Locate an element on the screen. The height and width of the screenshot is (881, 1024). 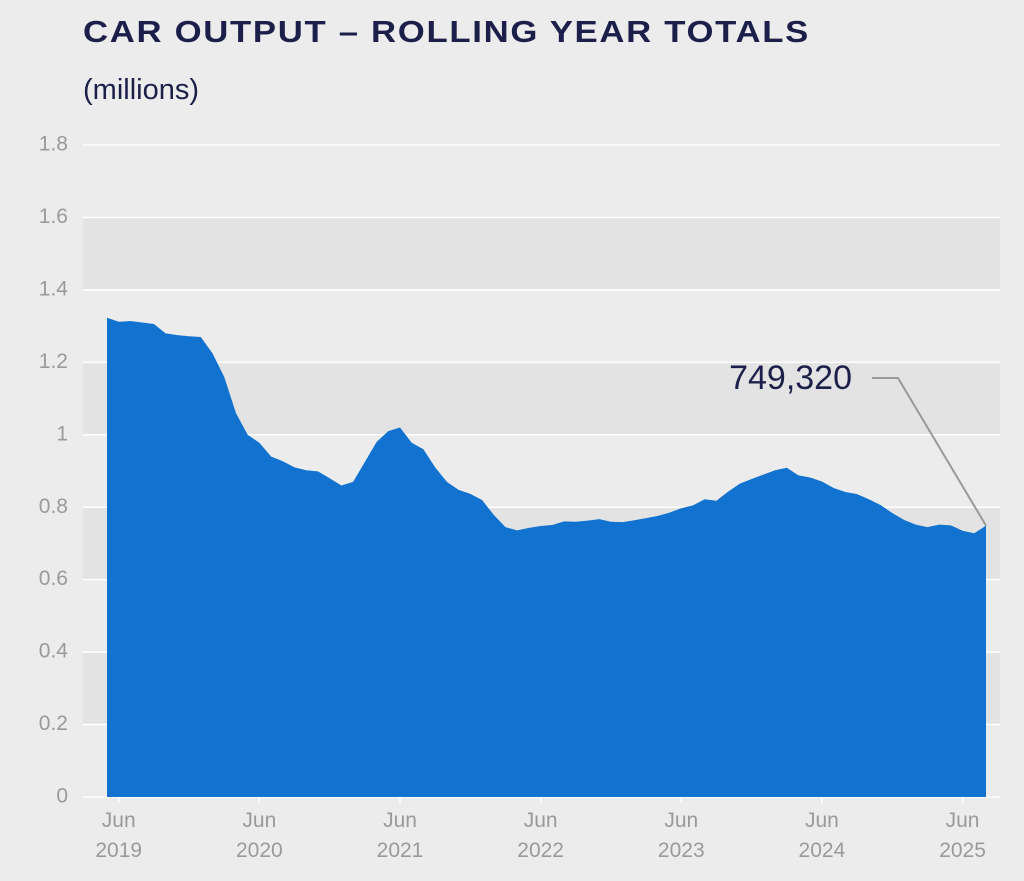
x-tick-label: Jun 2023 is located at coordinates (681, 835).